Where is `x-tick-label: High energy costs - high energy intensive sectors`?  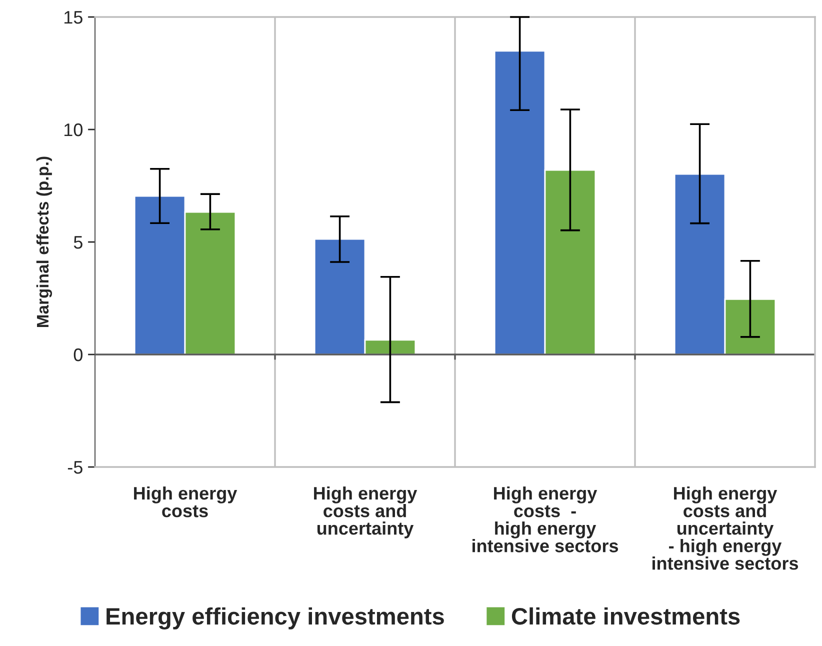 x-tick-label: High energy costs - high energy intensive sectors is located at coordinates (545, 519).